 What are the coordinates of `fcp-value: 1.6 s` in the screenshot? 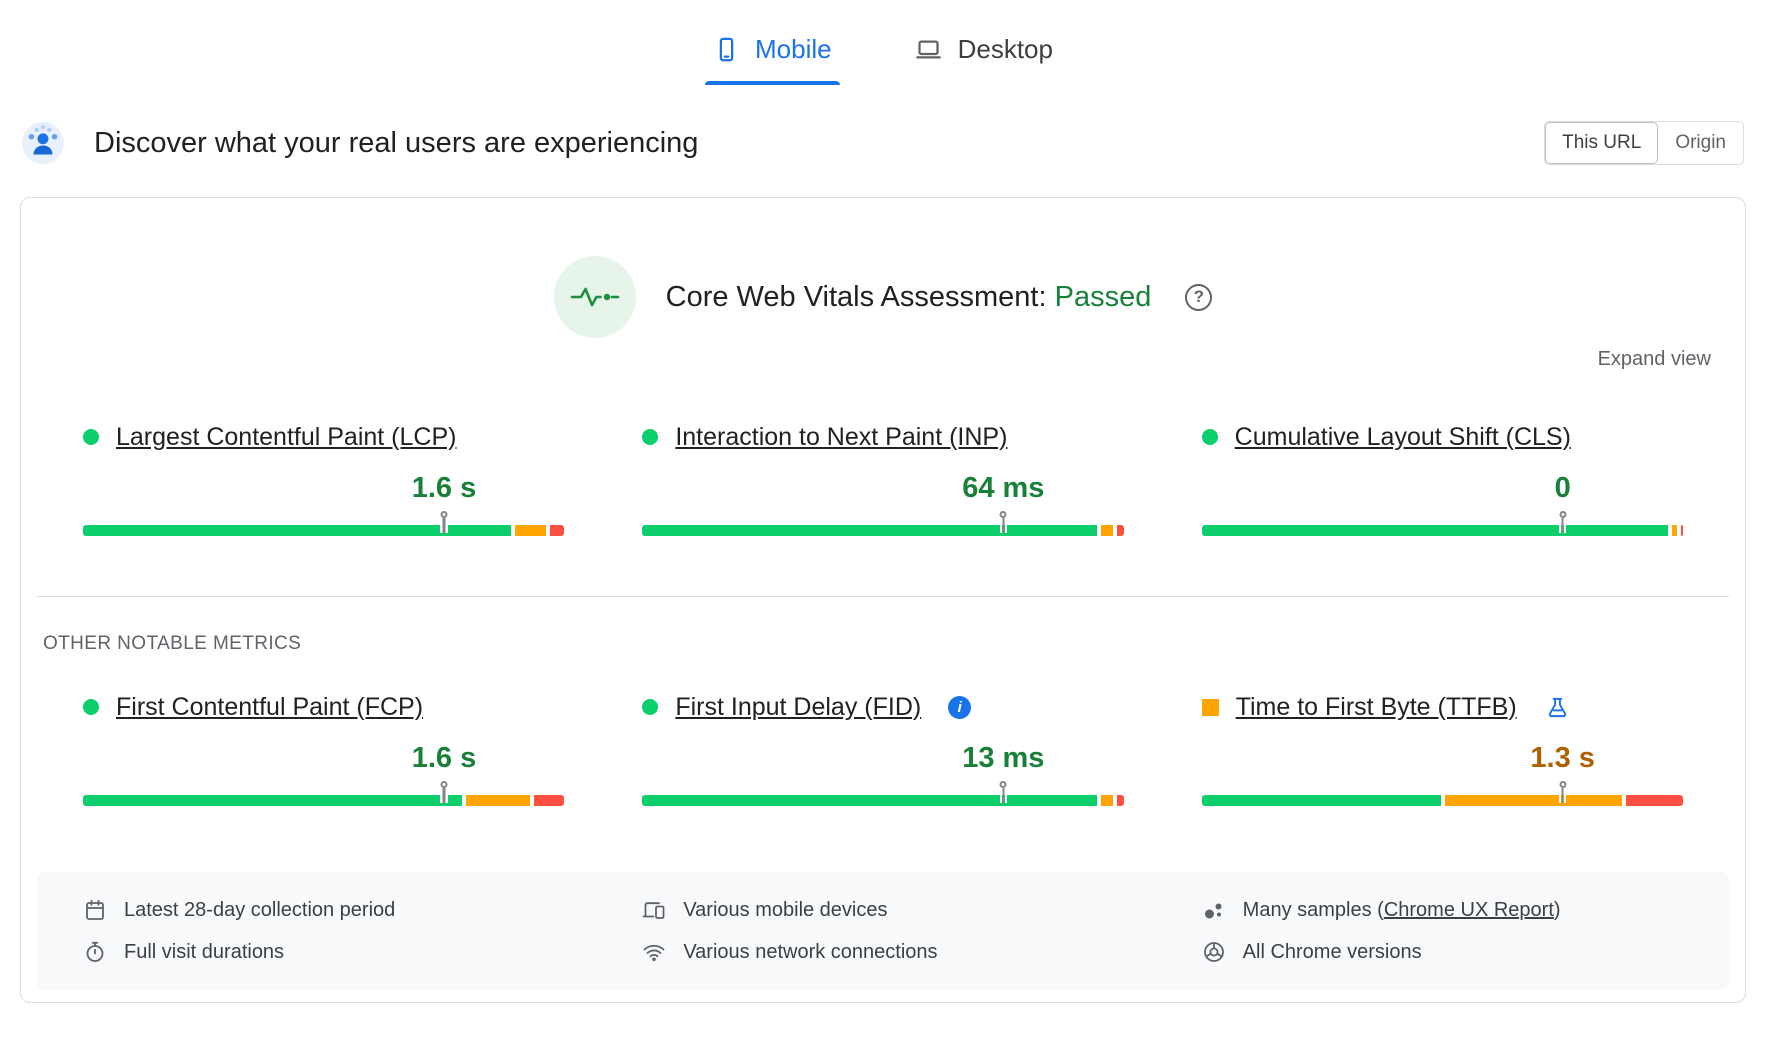 It's located at (444, 758).